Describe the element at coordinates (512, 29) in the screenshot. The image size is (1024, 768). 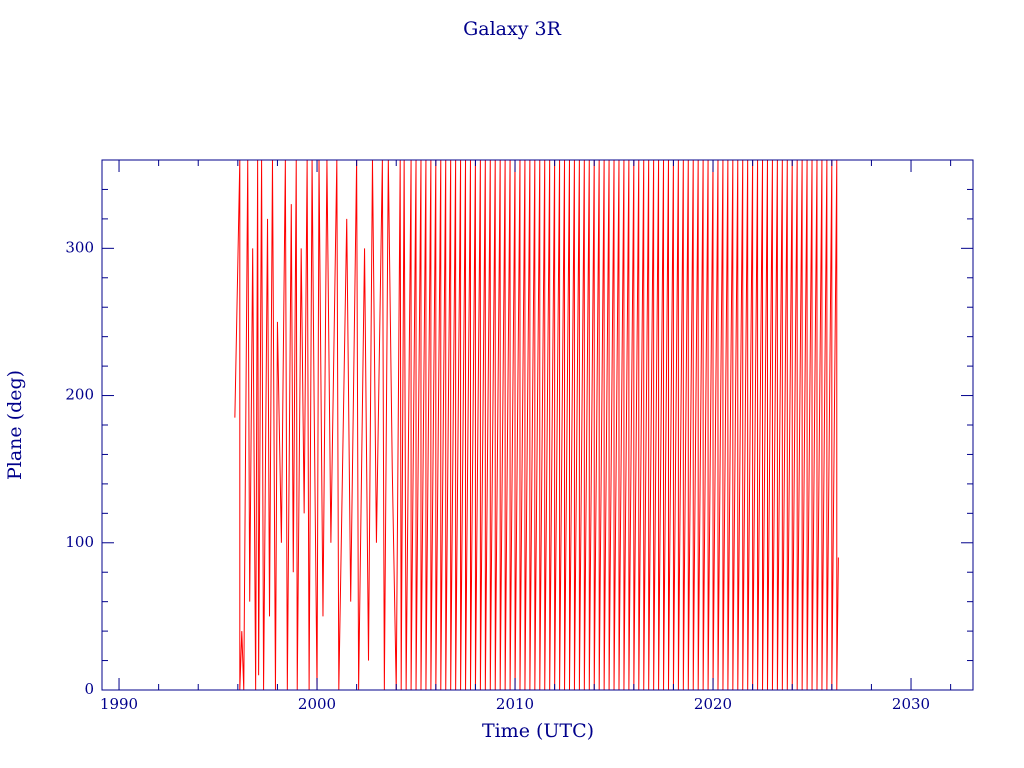
I see `chart-title: Galaxy 3R` at that location.